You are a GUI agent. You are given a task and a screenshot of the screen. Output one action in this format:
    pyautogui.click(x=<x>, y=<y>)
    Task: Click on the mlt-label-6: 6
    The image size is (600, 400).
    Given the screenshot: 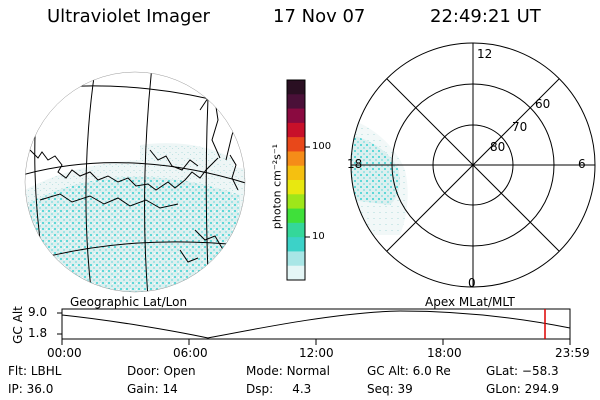 What is the action you would take?
    pyautogui.click(x=582, y=164)
    